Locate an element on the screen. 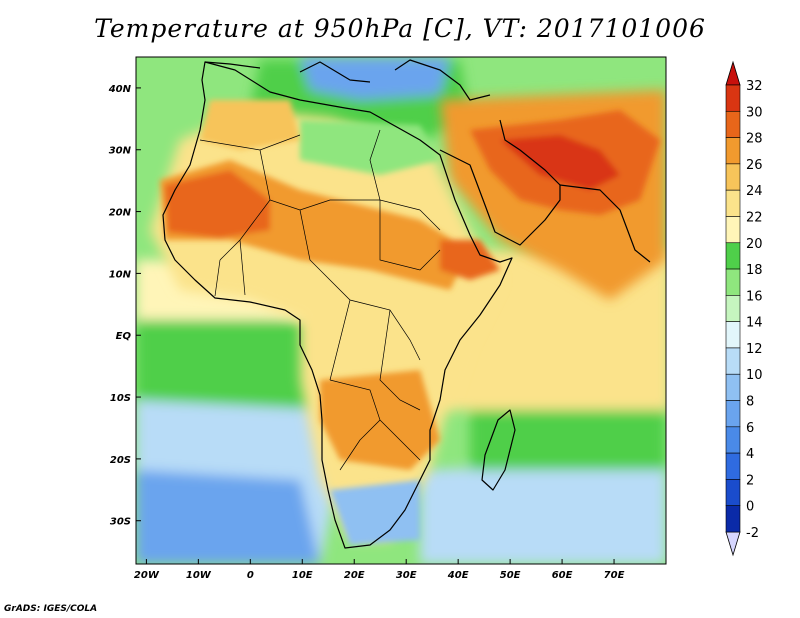 The width and height of the screenshot is (800, 618). lat-tick-label: 30N is located at coordinates (120, 151).